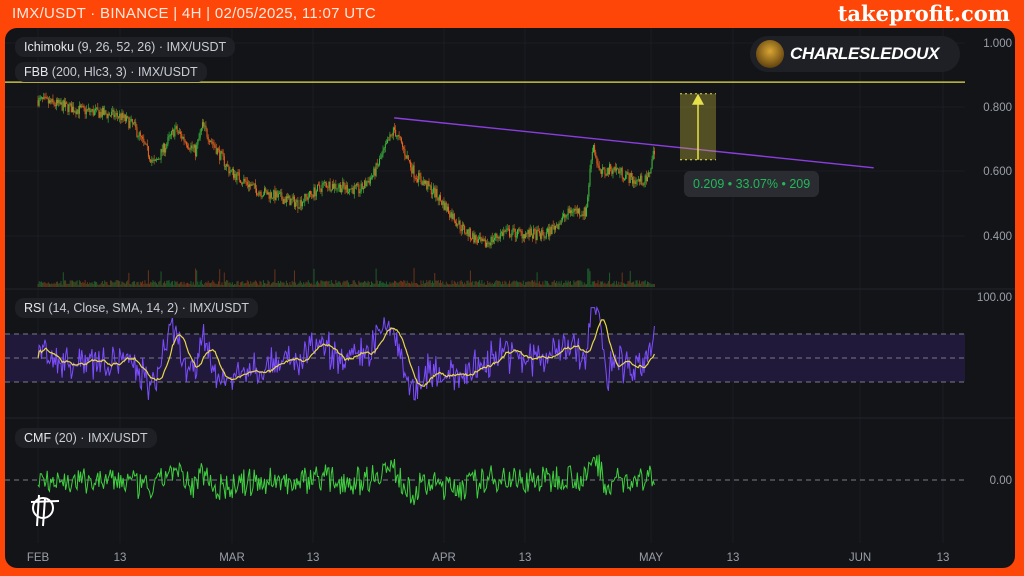 This screenshot has height=576, width=1024. Describe the element at coordinates (111, 72) in the screenshot. I see `legend-fbb: FBB (200, Hlc3, 3) · IMX/USDT` at that location.